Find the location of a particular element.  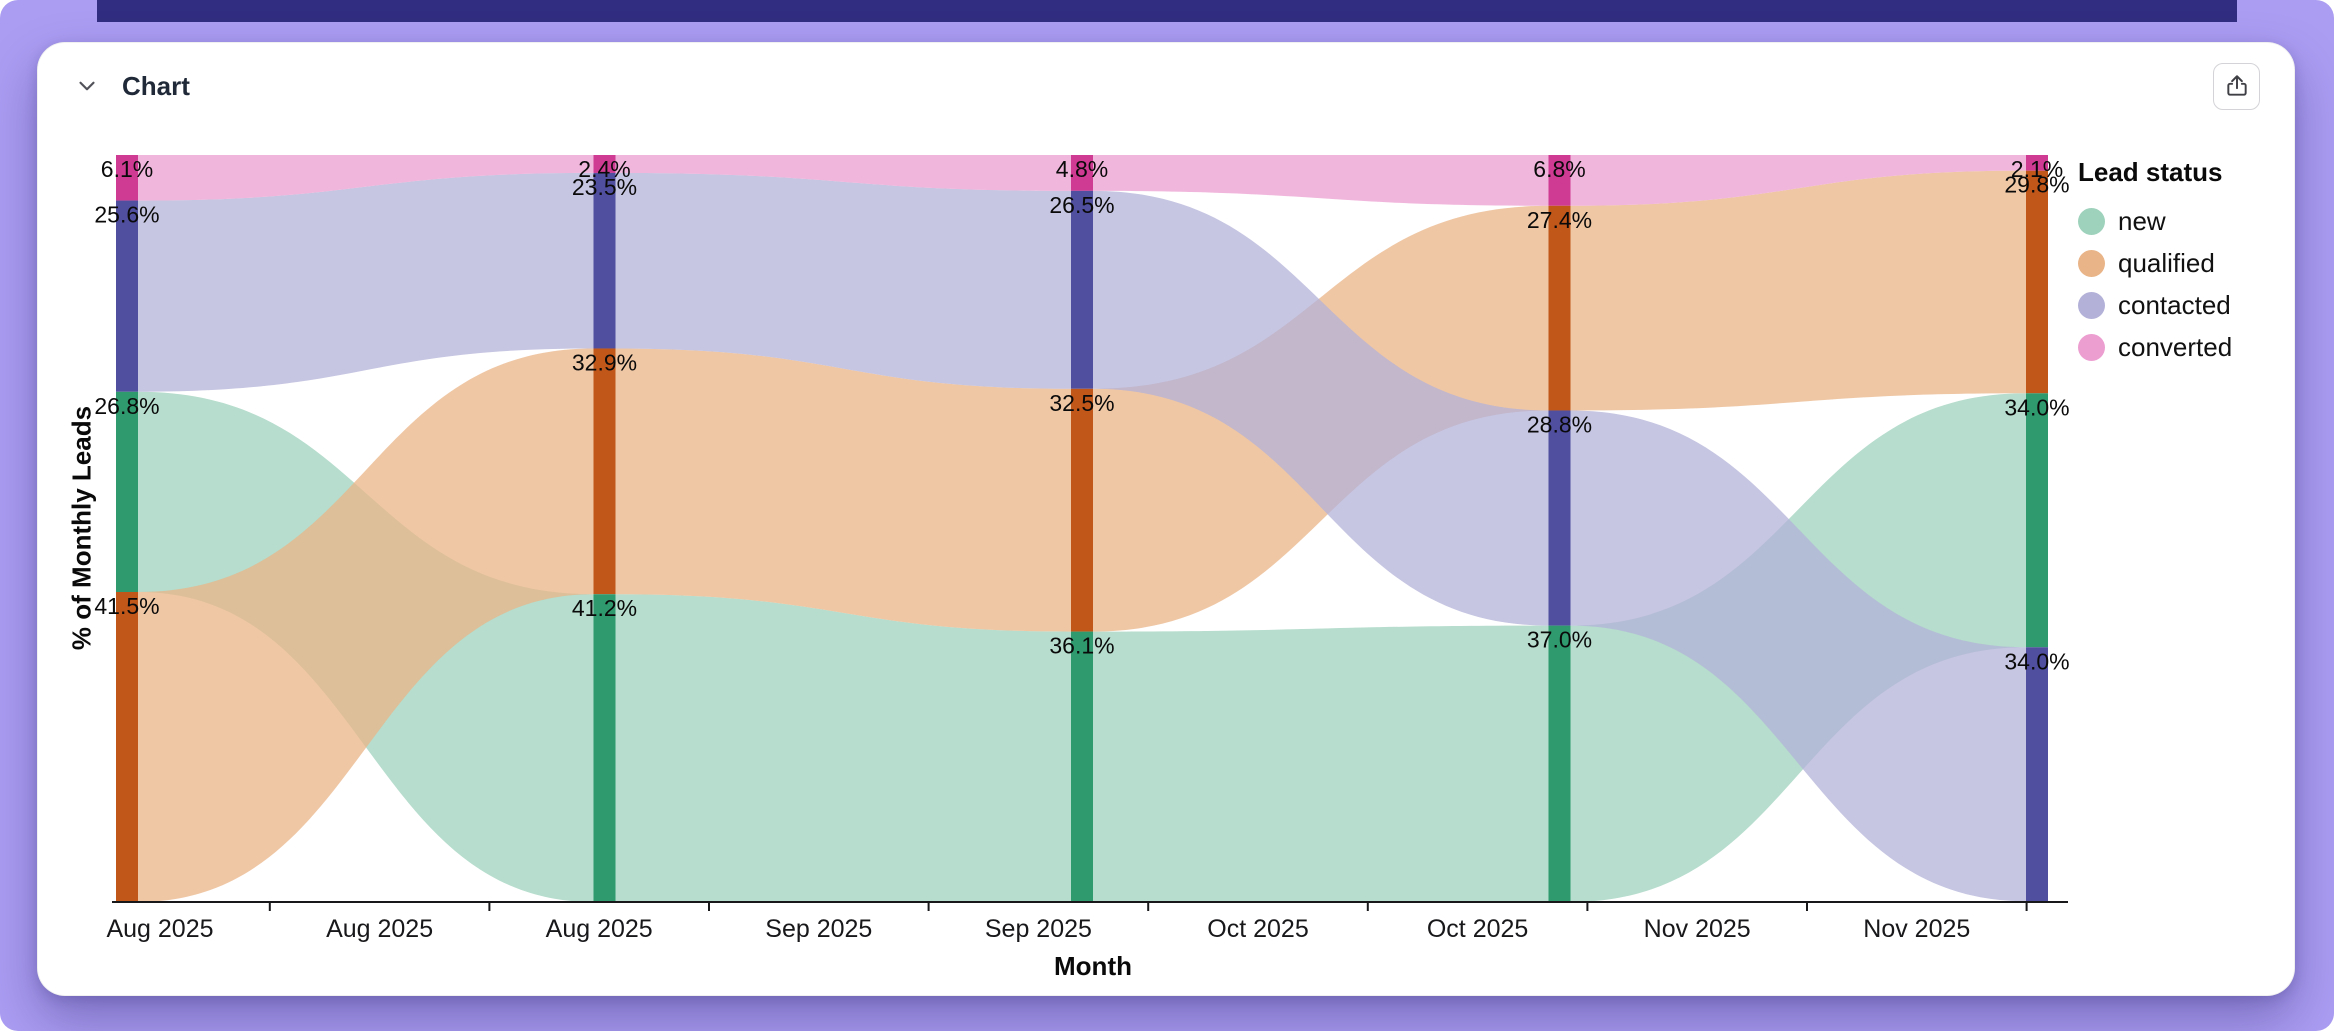

export-button is located at coordinates (2236, 86).